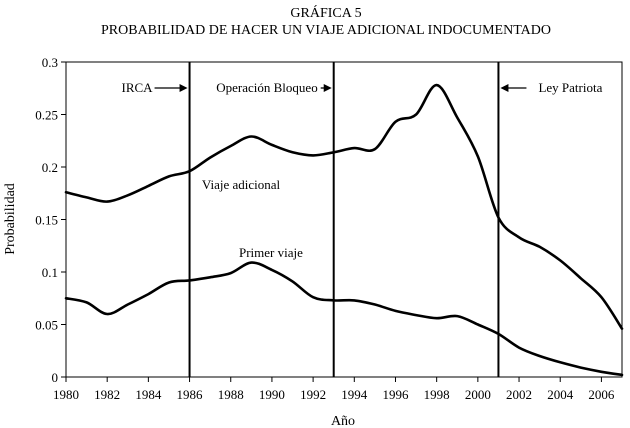 This screenshot has width=630, height=428. I want to click on x-tick-label: 1988, so click(231, 394).